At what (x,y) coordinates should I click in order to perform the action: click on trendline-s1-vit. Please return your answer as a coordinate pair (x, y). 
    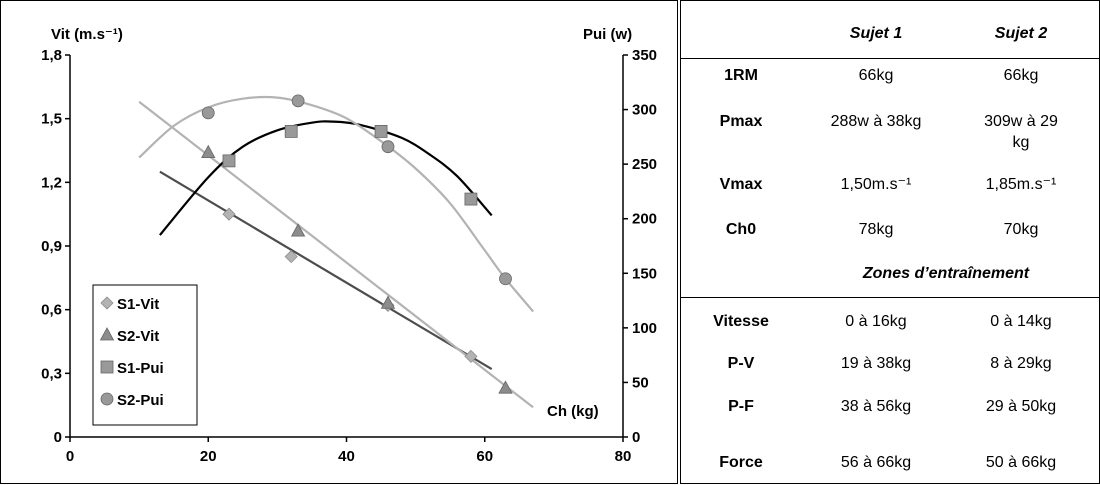
    Looking at the image, I should click on (326, 270).